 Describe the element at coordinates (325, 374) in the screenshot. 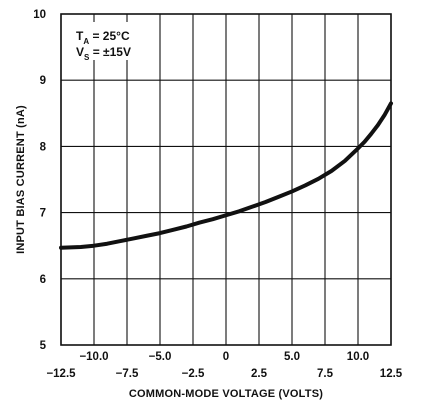

I see `x-tick-label: 7.5` at that location.